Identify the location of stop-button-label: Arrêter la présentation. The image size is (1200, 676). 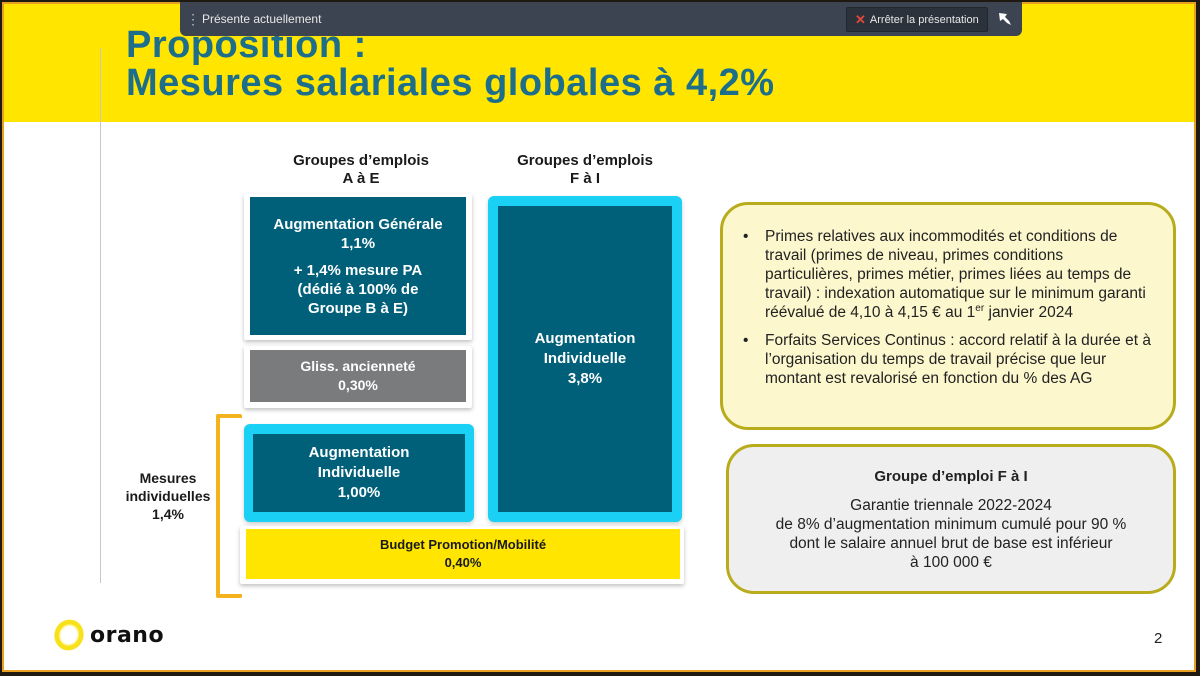
(924, 19).